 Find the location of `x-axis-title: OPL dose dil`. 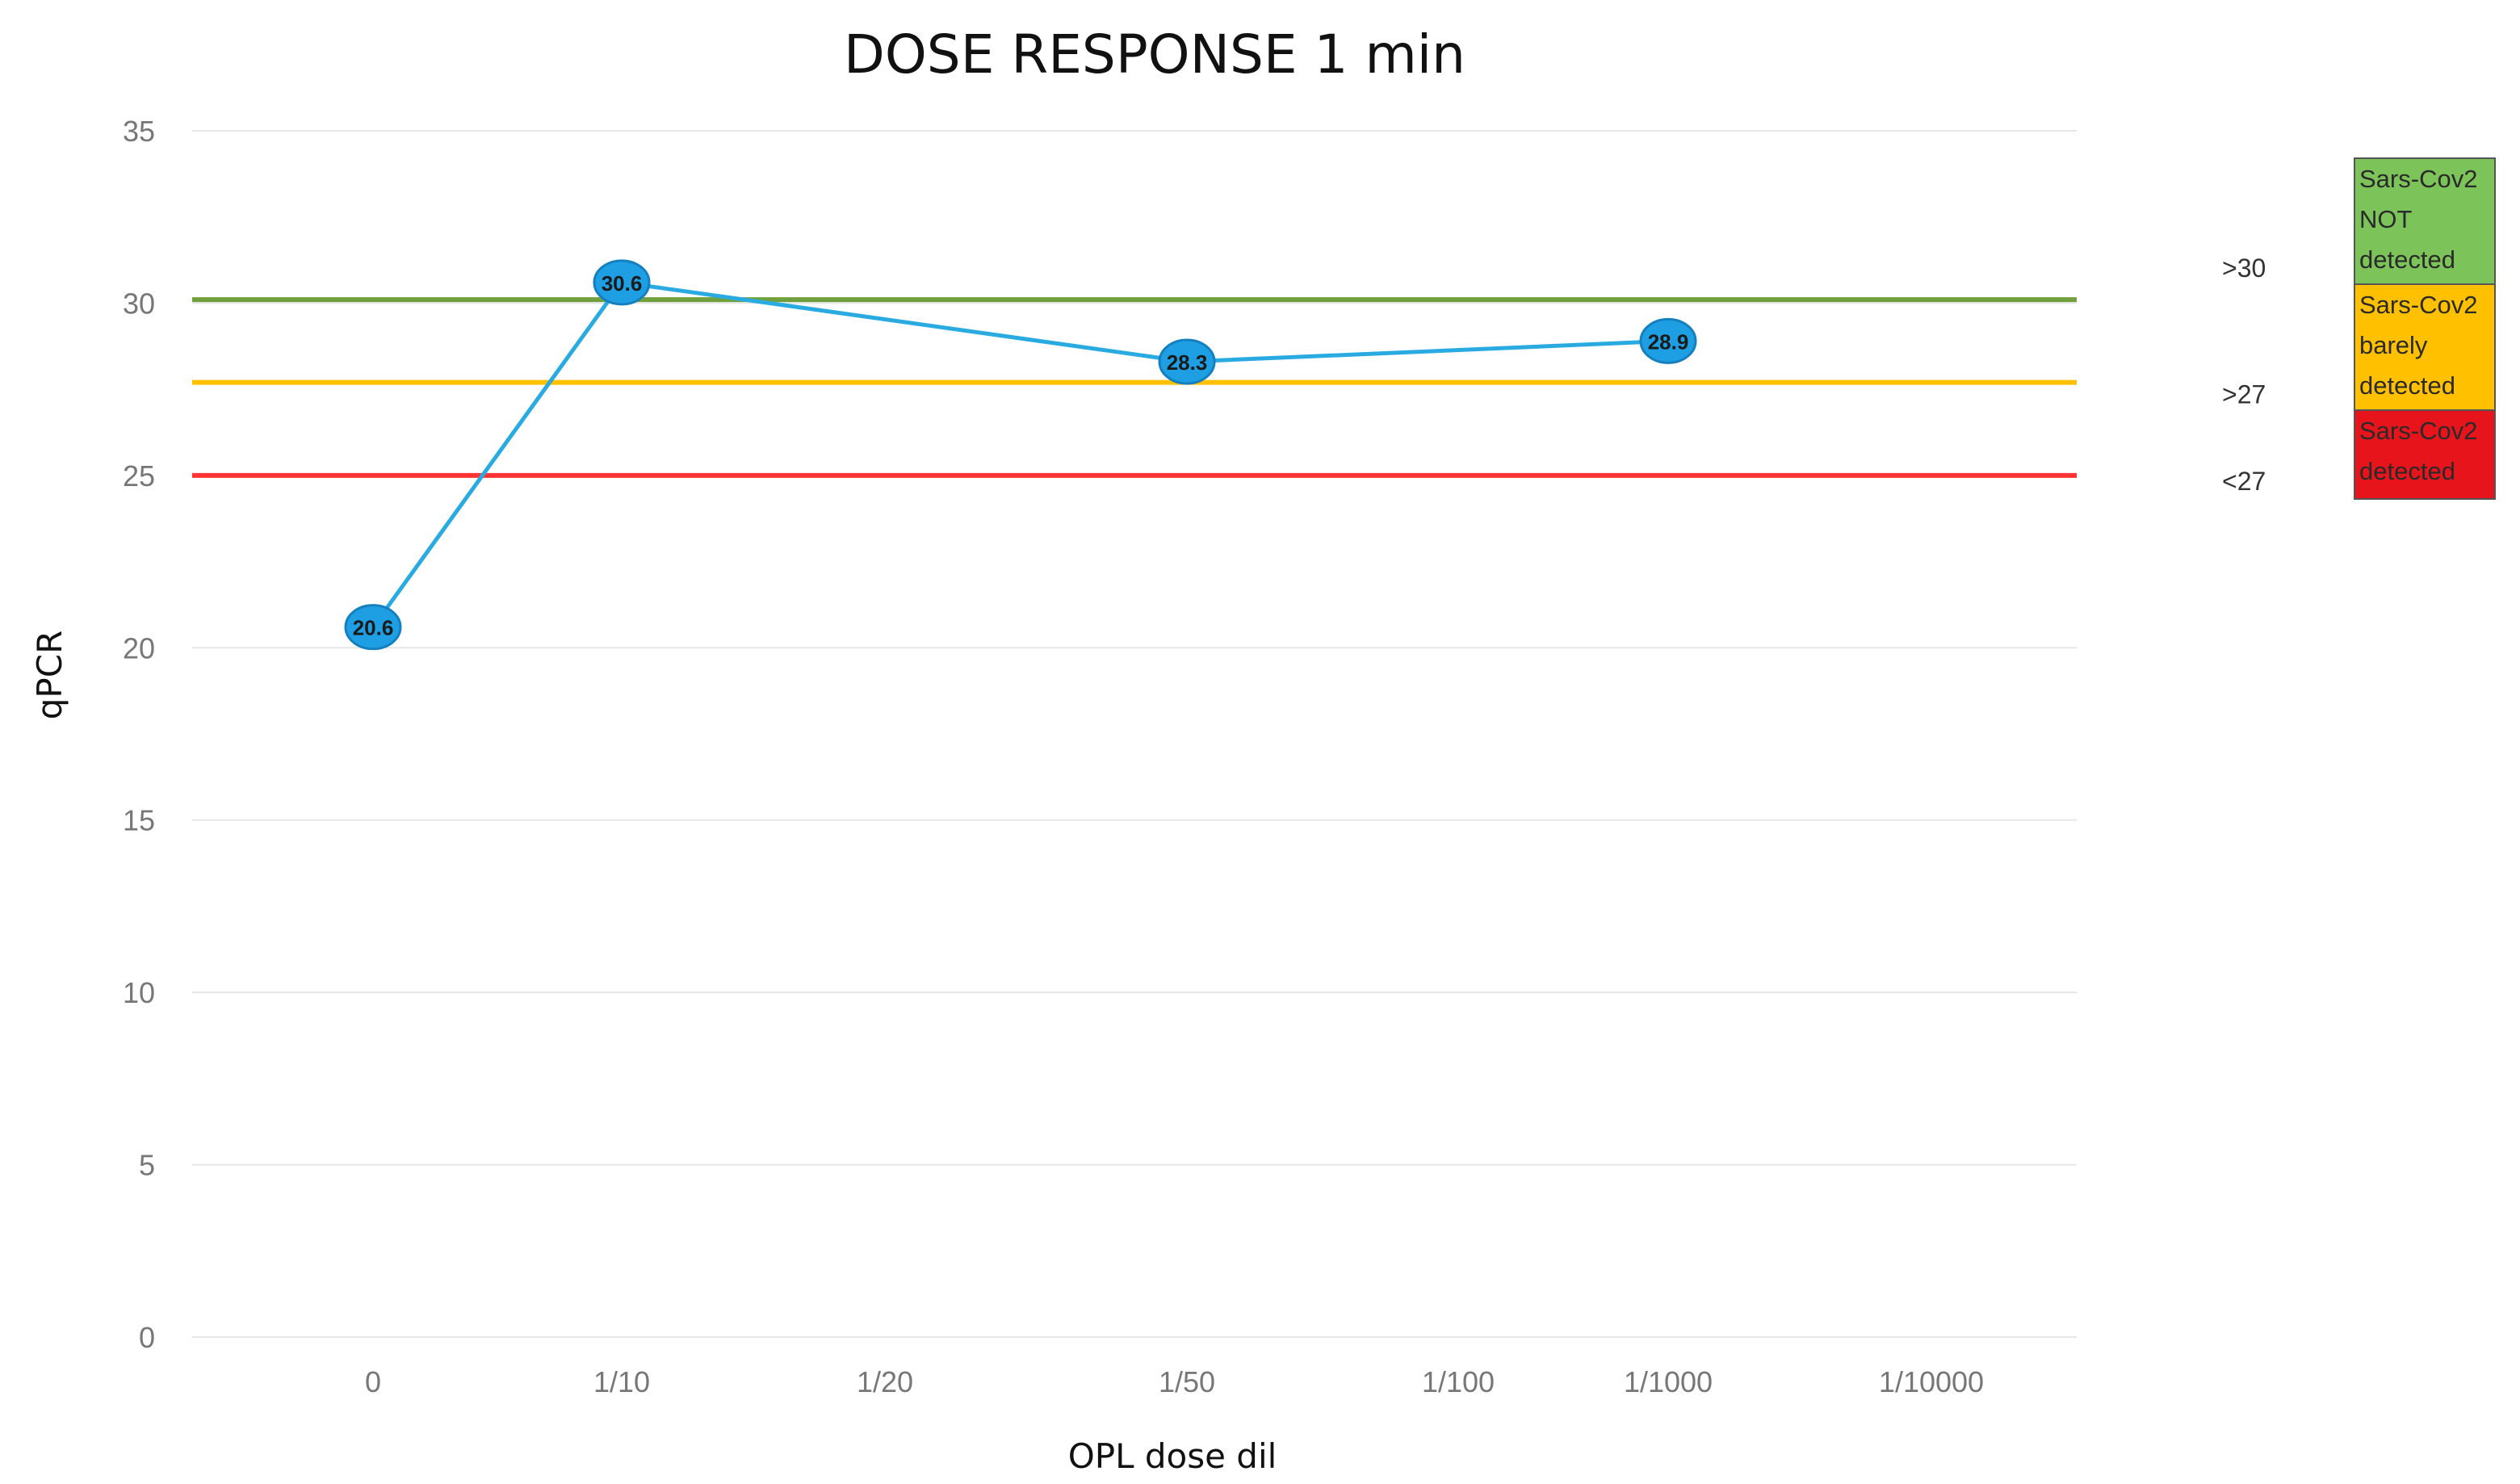

x-axis-title: OPL dose dil is located at coordinates (1172, 1456).